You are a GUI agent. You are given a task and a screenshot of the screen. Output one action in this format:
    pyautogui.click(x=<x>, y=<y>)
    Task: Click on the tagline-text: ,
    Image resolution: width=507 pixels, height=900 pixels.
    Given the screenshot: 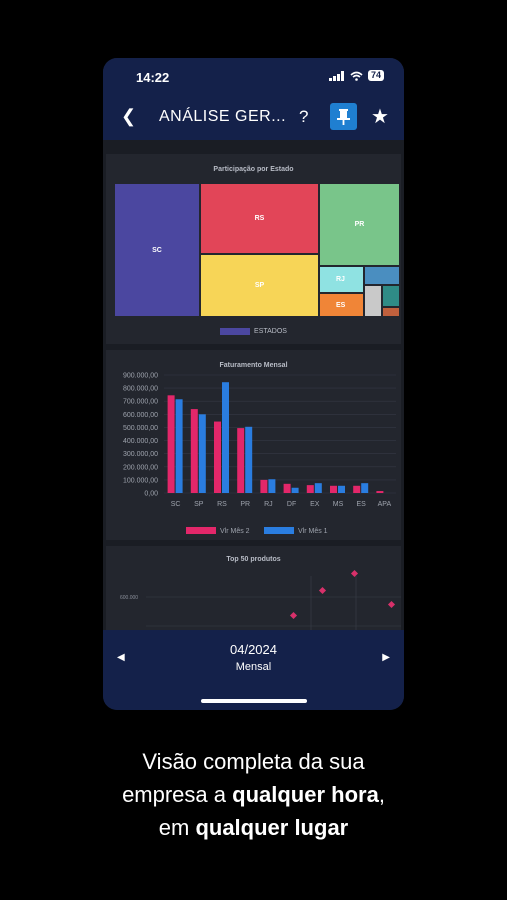 What is the action you would take?
    pyautogui.click(x=381, y=794)
    